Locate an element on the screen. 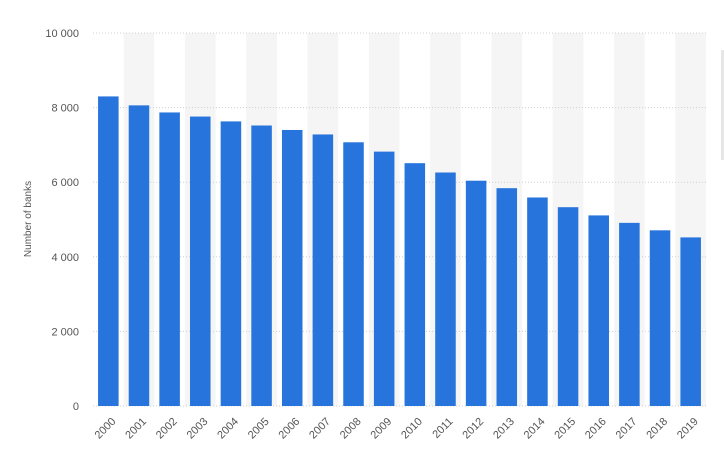 The image size is (724, 462). bar-2004 is located at coordinates (231, 263).